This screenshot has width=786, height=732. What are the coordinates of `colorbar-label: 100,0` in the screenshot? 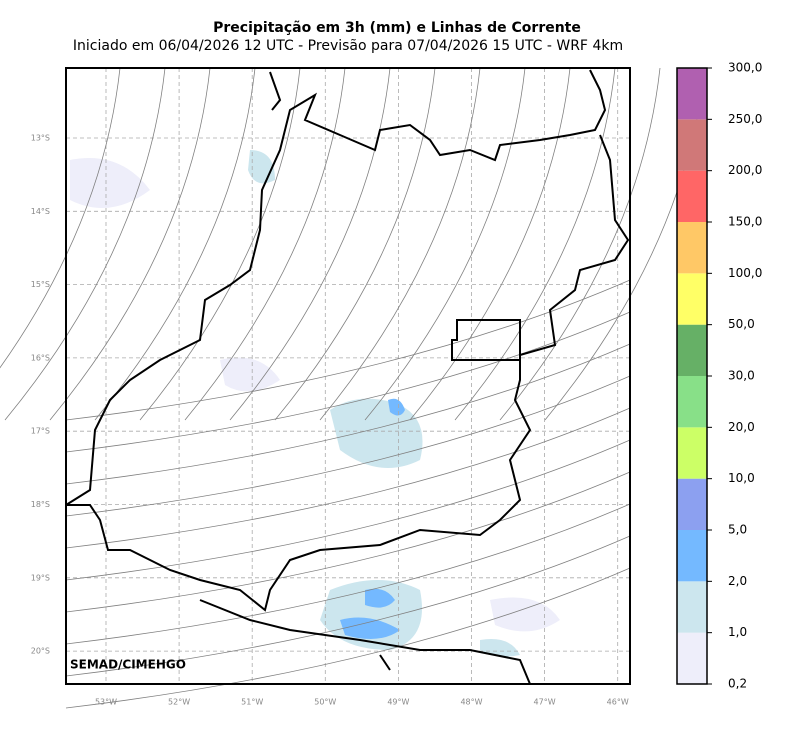 It's located at (745, 273).